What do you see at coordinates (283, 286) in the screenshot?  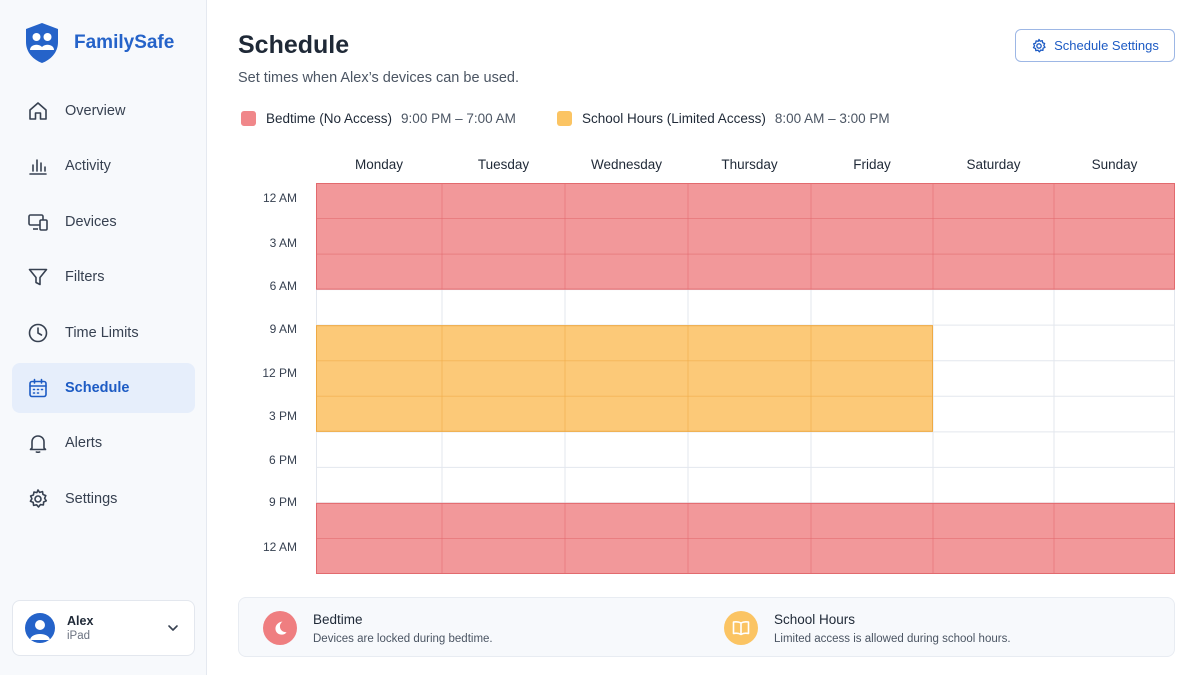 I see `time-label: 6 AM` at bounding box center [283, 286].